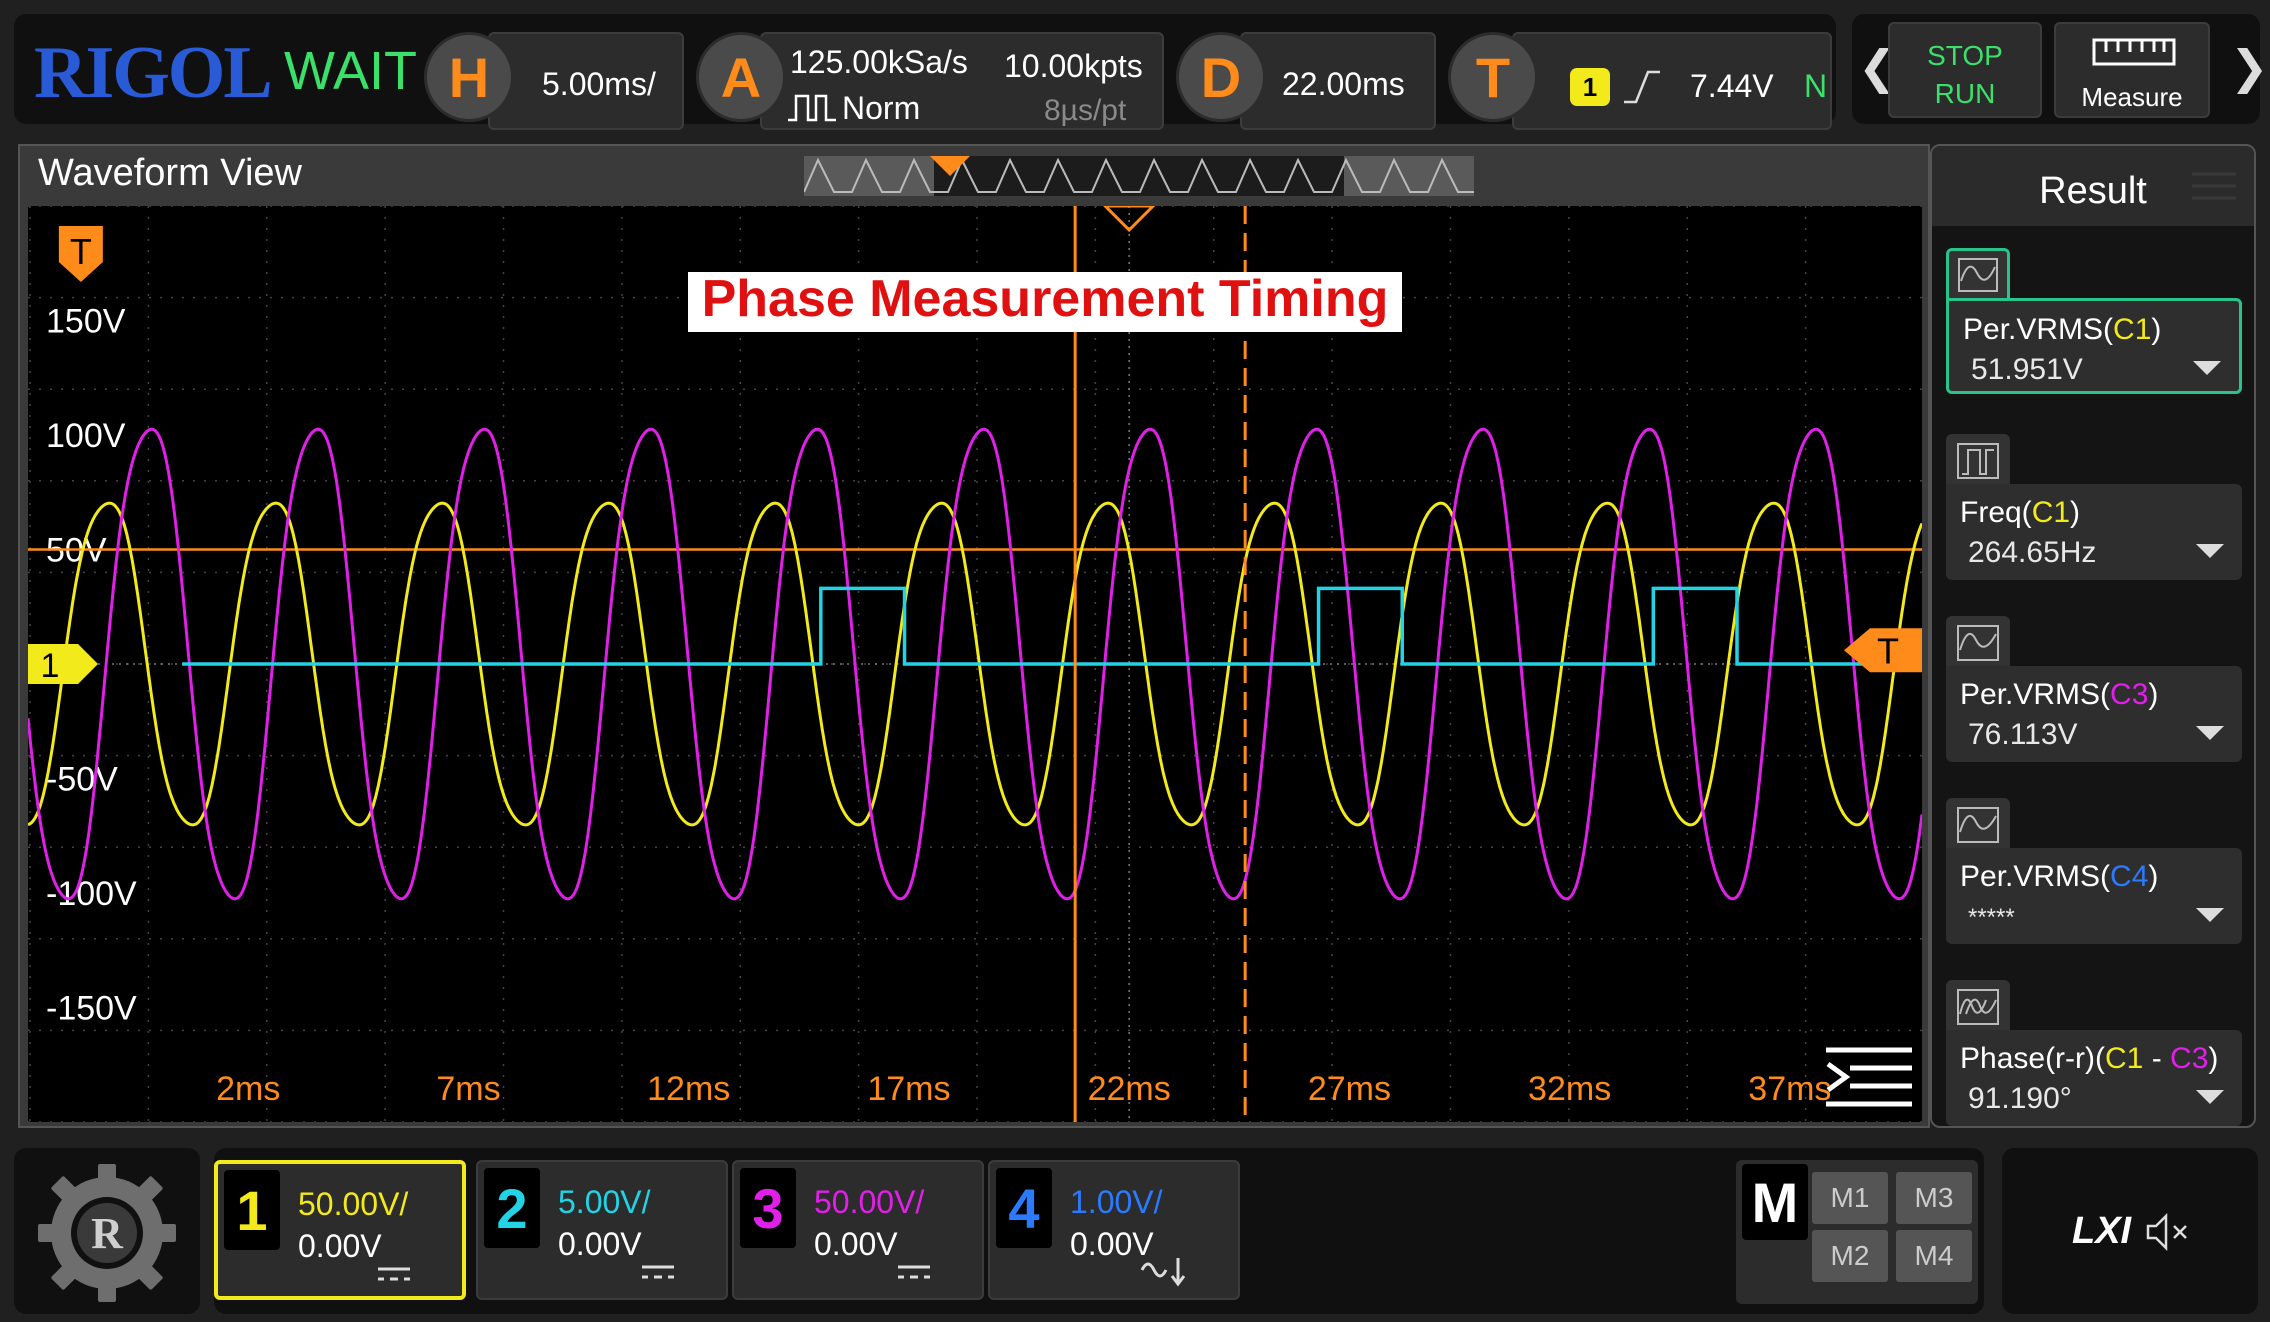  What do you see at coordinates (1850, 1198) in the screenshot?
I see `math-m1: M1` at bounding box center [1850, 1198].